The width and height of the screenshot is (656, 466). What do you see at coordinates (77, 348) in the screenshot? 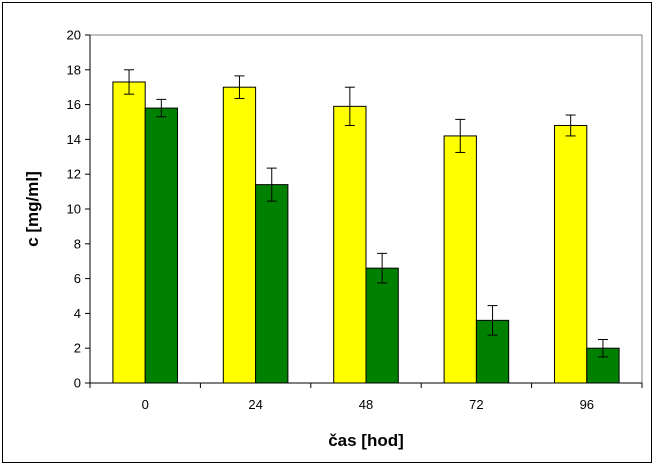
I see `y-tick-label: 2` at bounding box center [77, 348].